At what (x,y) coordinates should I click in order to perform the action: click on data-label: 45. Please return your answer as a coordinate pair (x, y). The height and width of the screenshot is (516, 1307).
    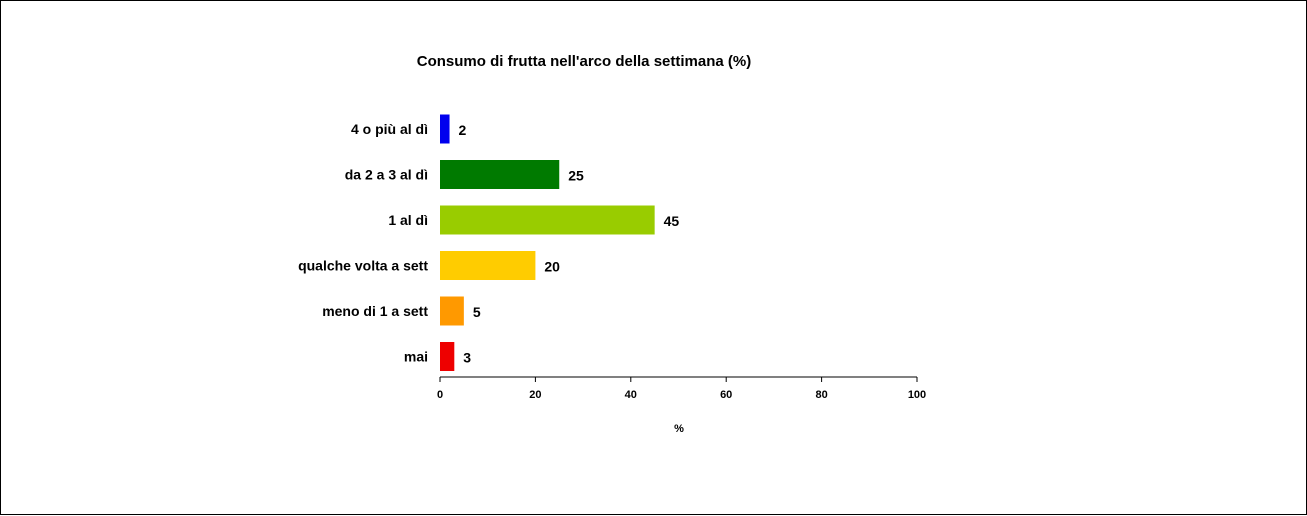
    Looking at the image, I should click on (672, 221).